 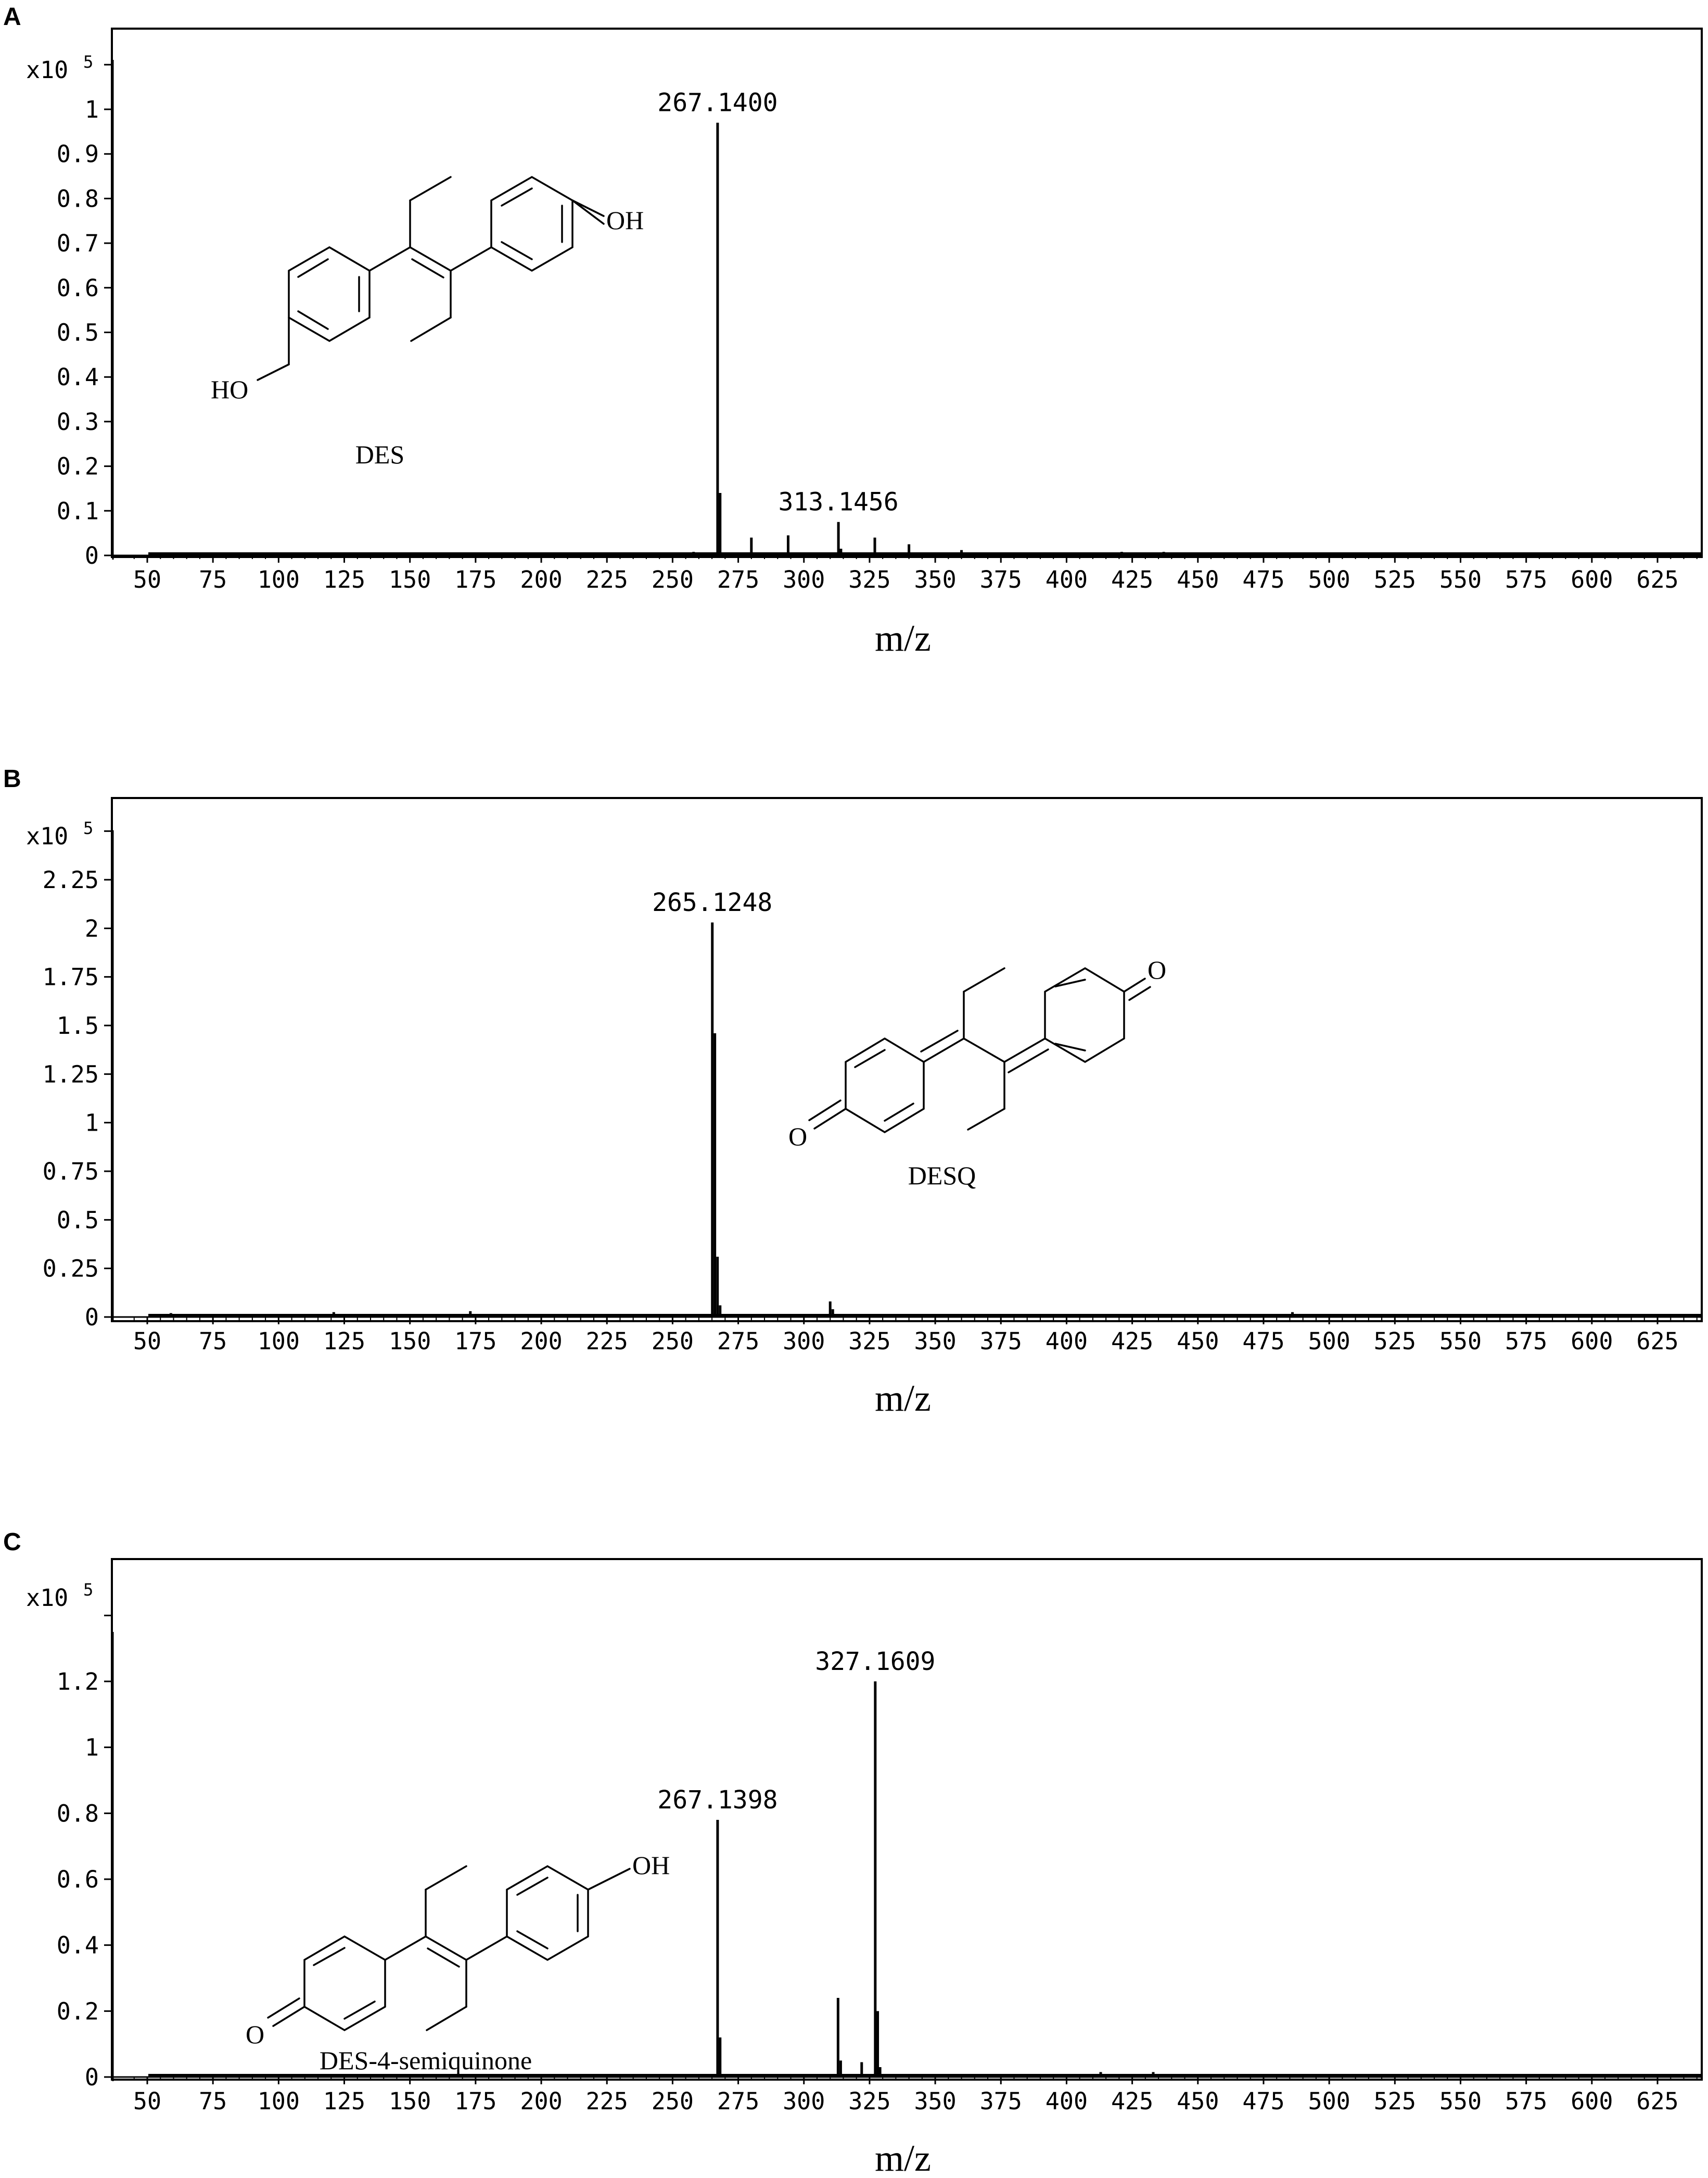 What do you see at coordinates (426, 2060) in the screenshot?
I see `structure-name: DES-4-semiquinone` at bounding box center [426, 2060].